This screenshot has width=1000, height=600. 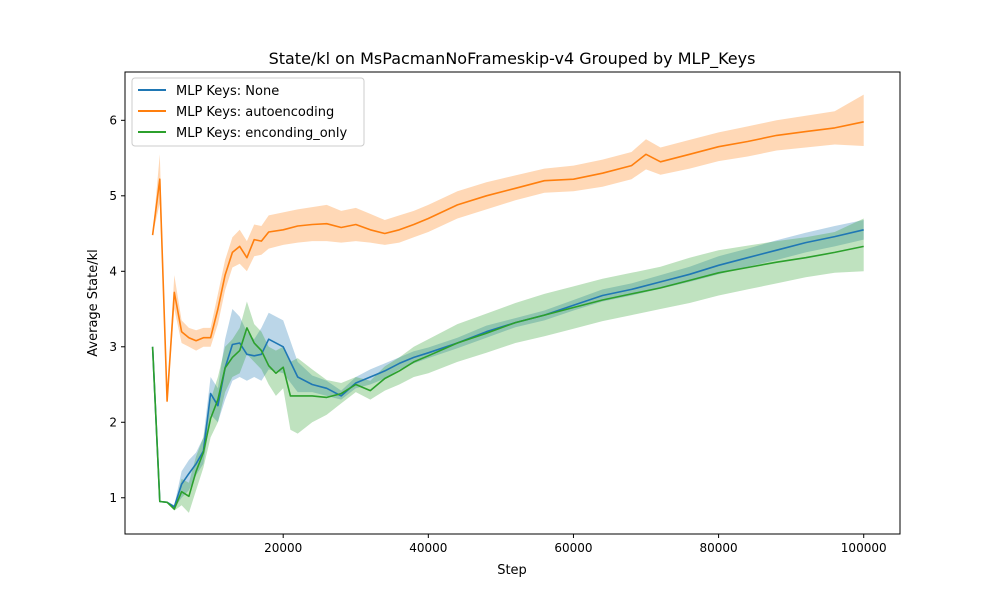 I want to click on x-tick-label: 100000, so click(x=864, y=548).